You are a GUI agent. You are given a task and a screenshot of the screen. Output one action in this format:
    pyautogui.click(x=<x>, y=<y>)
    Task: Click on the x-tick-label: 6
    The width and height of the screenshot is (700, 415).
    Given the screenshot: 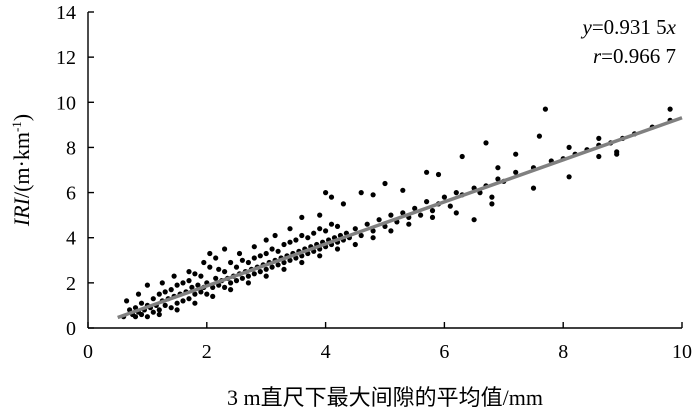 What is the action you would take?
    pyautogui.click(x=444, y=352)
    